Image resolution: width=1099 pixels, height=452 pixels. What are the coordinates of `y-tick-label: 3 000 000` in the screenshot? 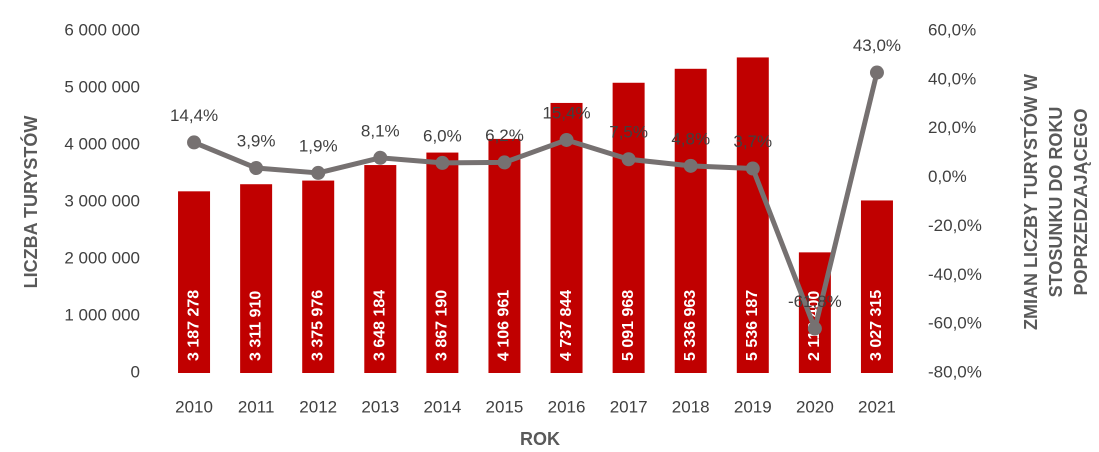 It's located at (102, 200).